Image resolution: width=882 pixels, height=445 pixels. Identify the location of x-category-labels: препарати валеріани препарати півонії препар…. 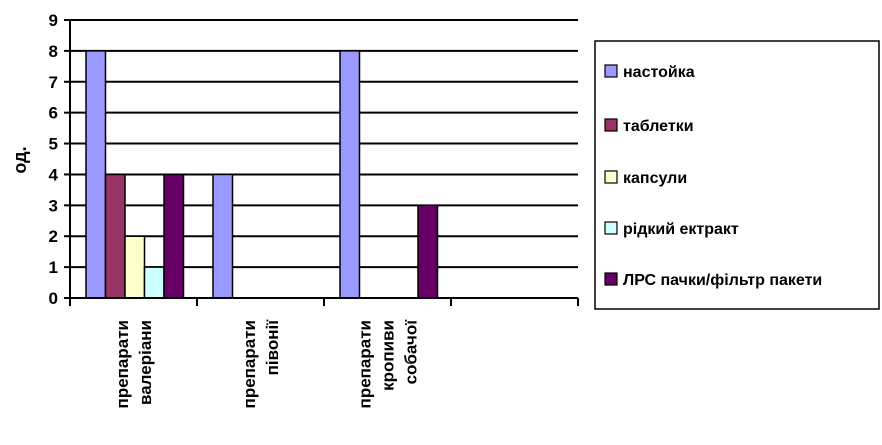
(267, 364).